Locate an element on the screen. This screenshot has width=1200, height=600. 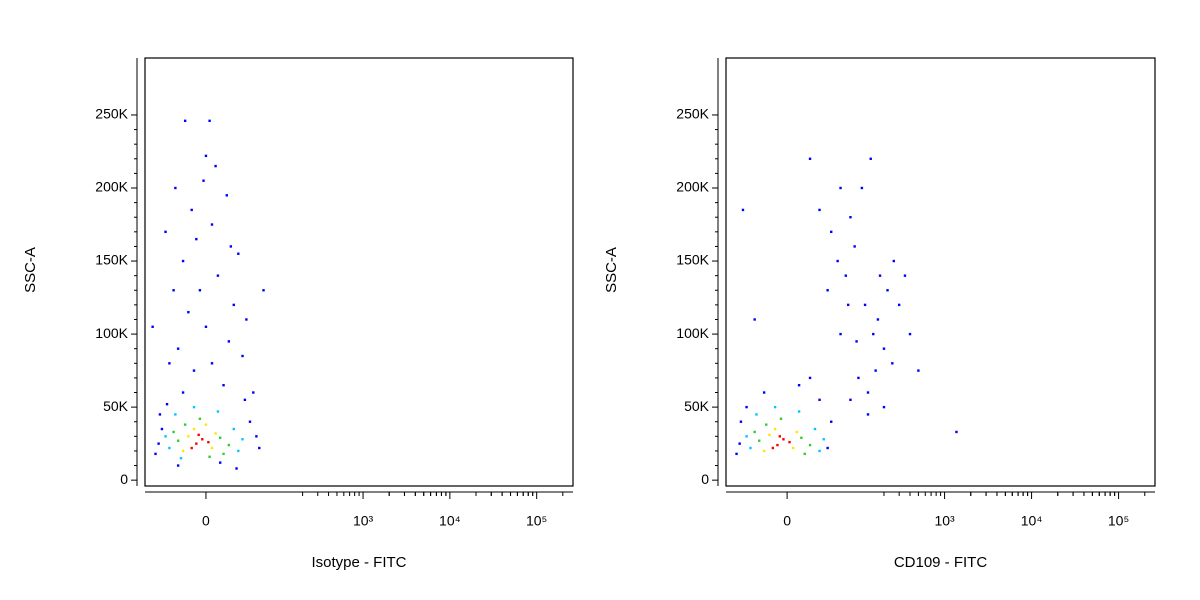
x-tick-label: 10⁵ is located at coordinates (1118, 521).